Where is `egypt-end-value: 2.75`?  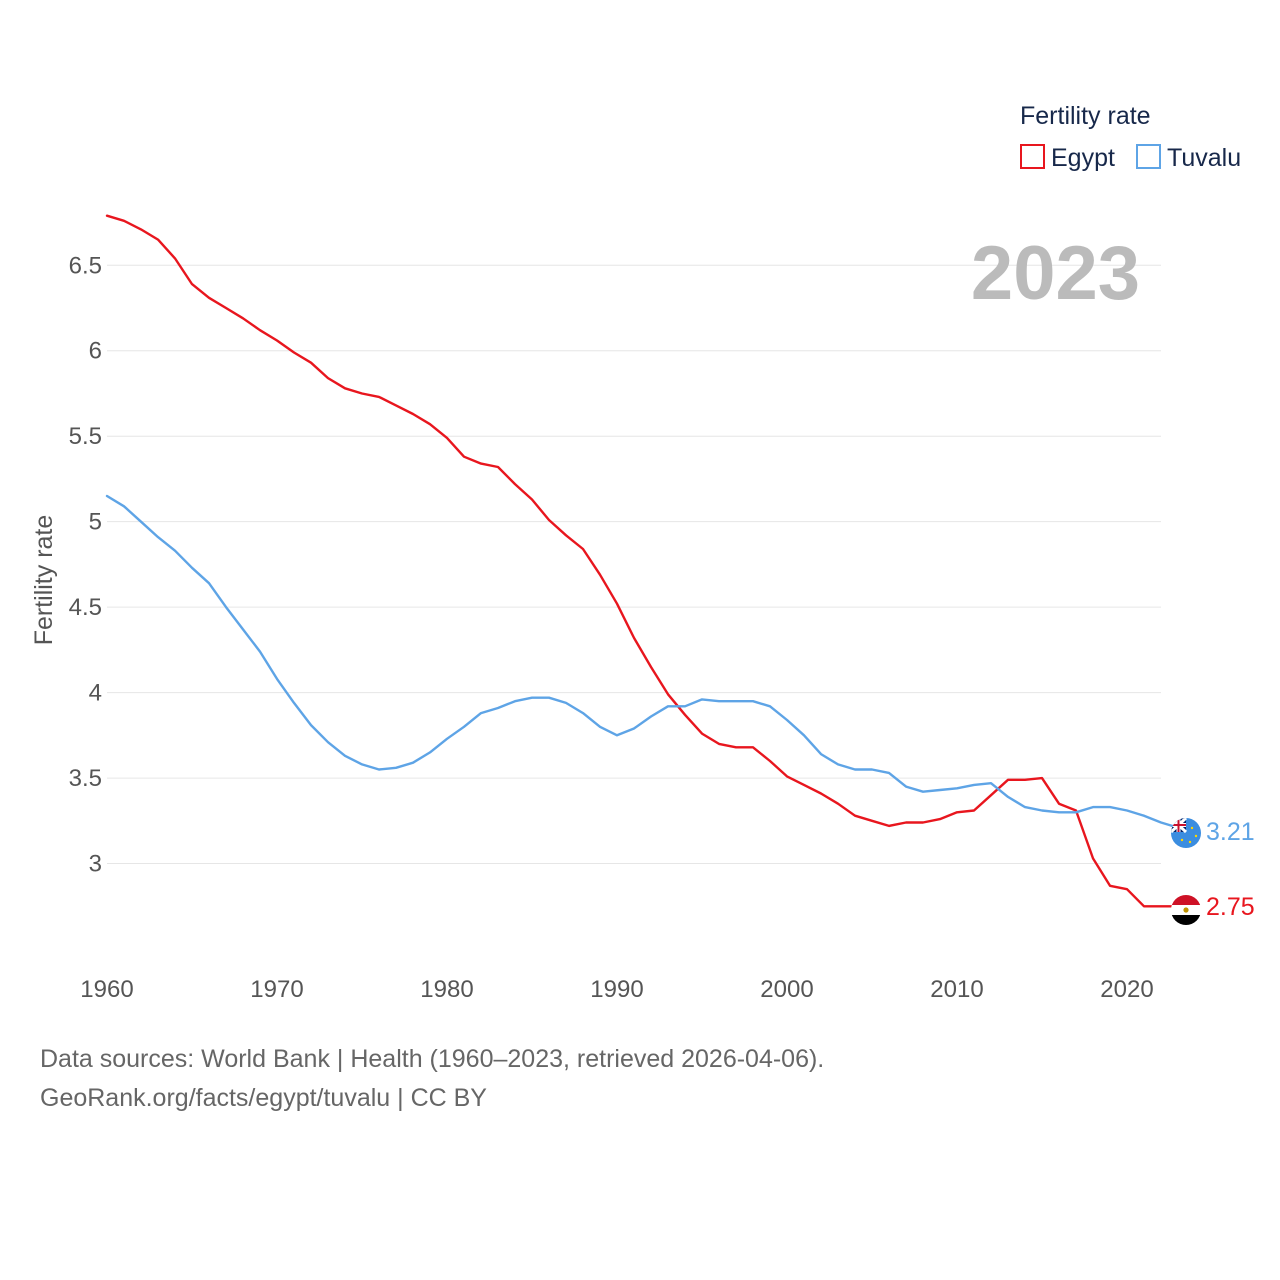
egypt-end-value: 2.75 is located at coordinates (1230, 907).